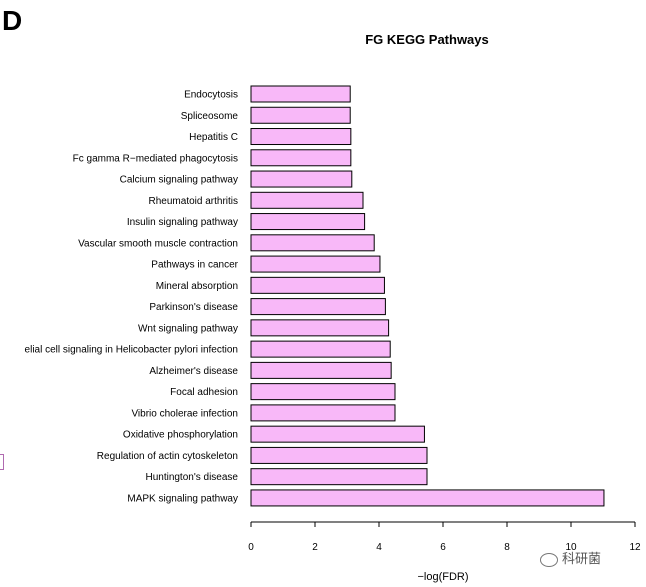  I want to click on category-label: Calcium signaling pathway, so click(179, 180).